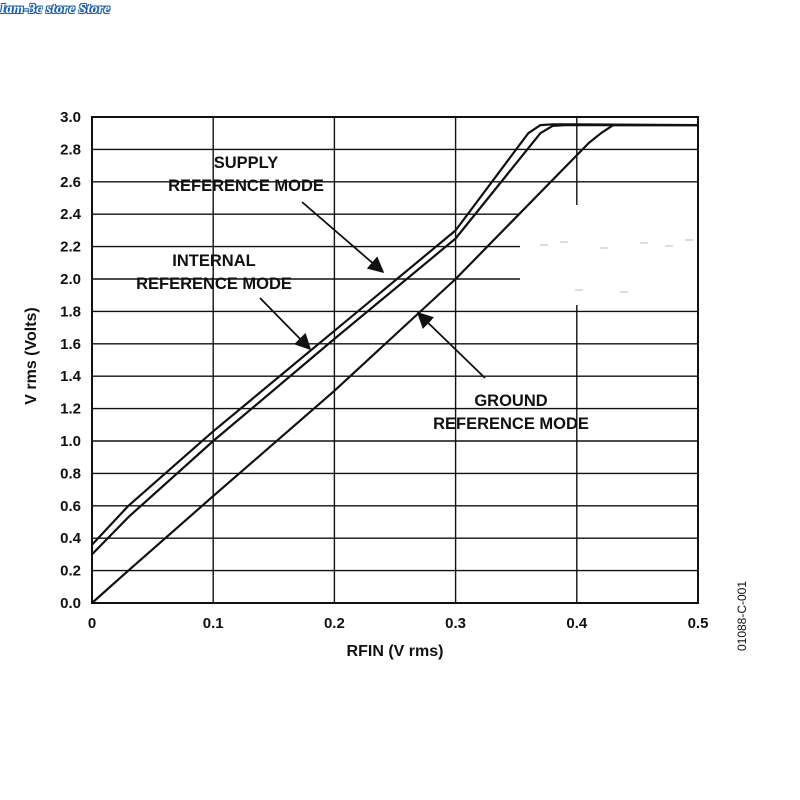 This screenshot has height=800, width=800. What do you see at coordinates (224, 301) in the screenshot?
I see `annotation-internal-reference-mode: INTERNAL REFERENCE MODE` at bounding box center [224, 301].